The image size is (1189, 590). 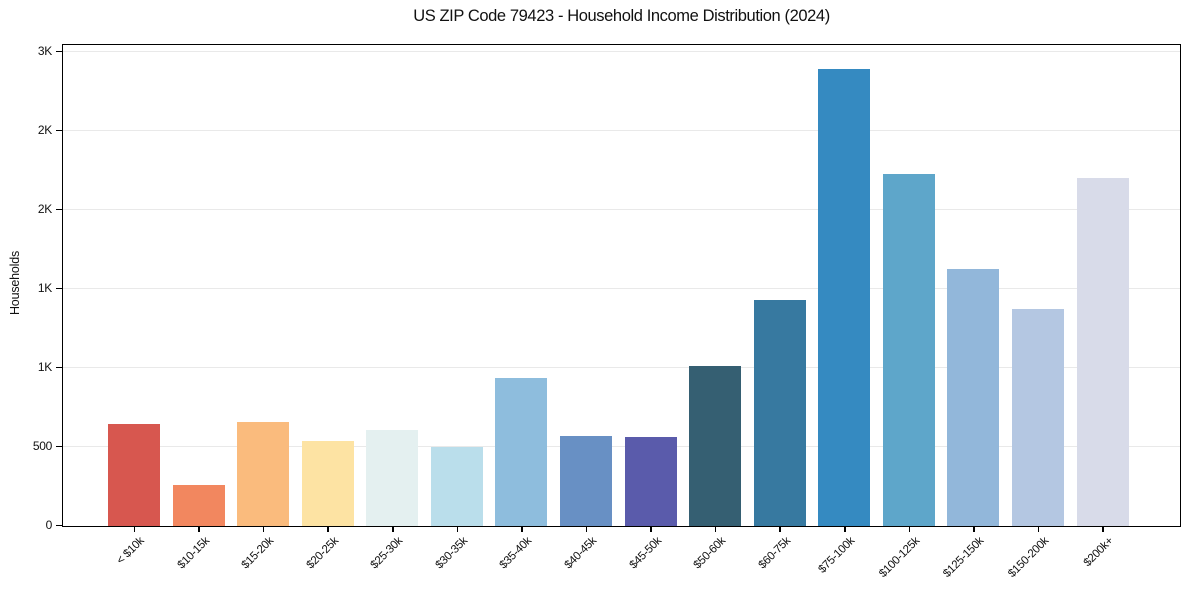 I want to click on x-tick-label: $50-60k, so click(x=710, y=553).